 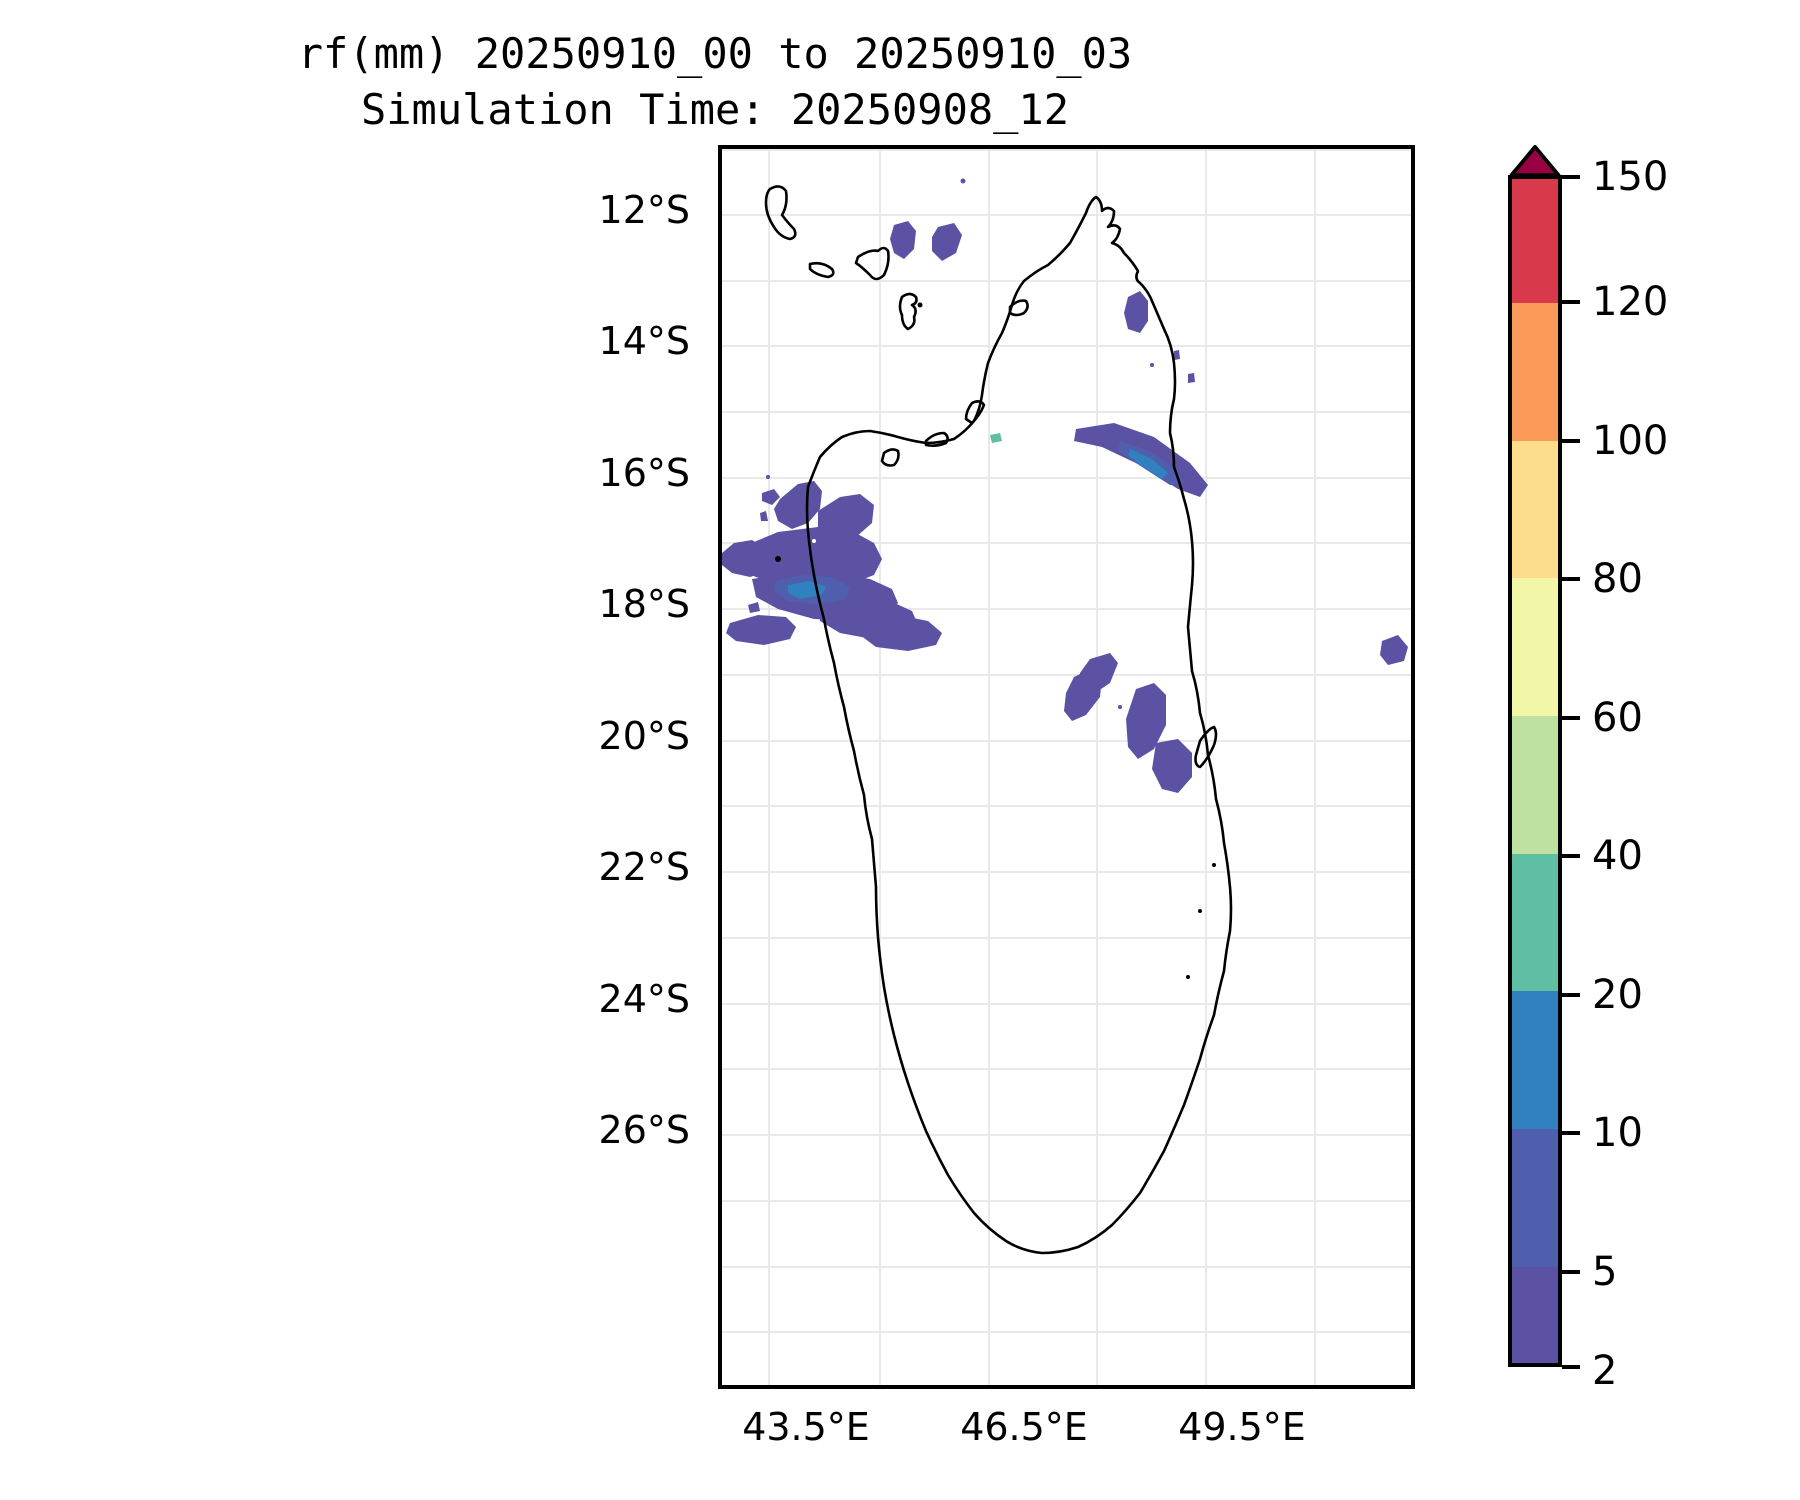 I want to click on colorbar-tick-label: 120, so click(x=1630, y=302).